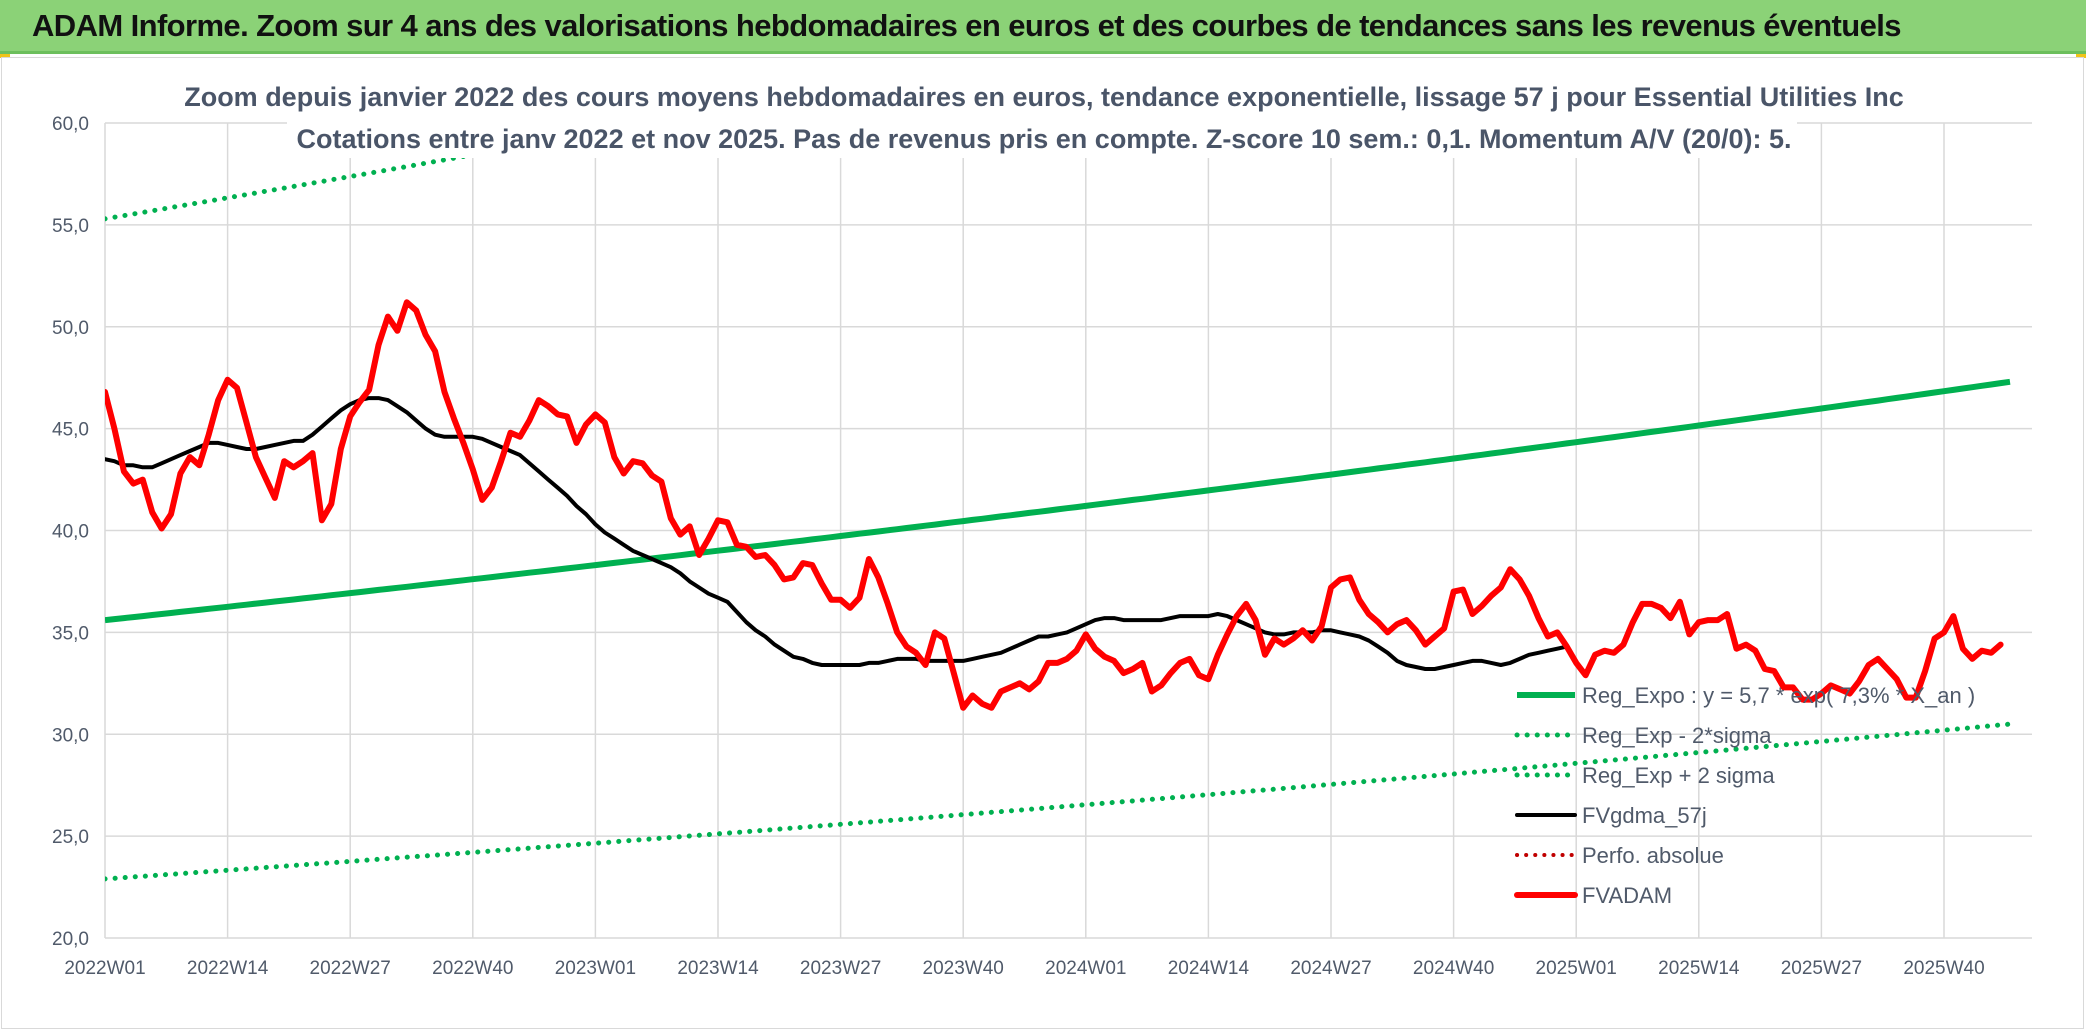 The width and height of the screenshot is (2086, 1031). I want to click on legend-entry: FVgdma_57j, so click(1644, 815).